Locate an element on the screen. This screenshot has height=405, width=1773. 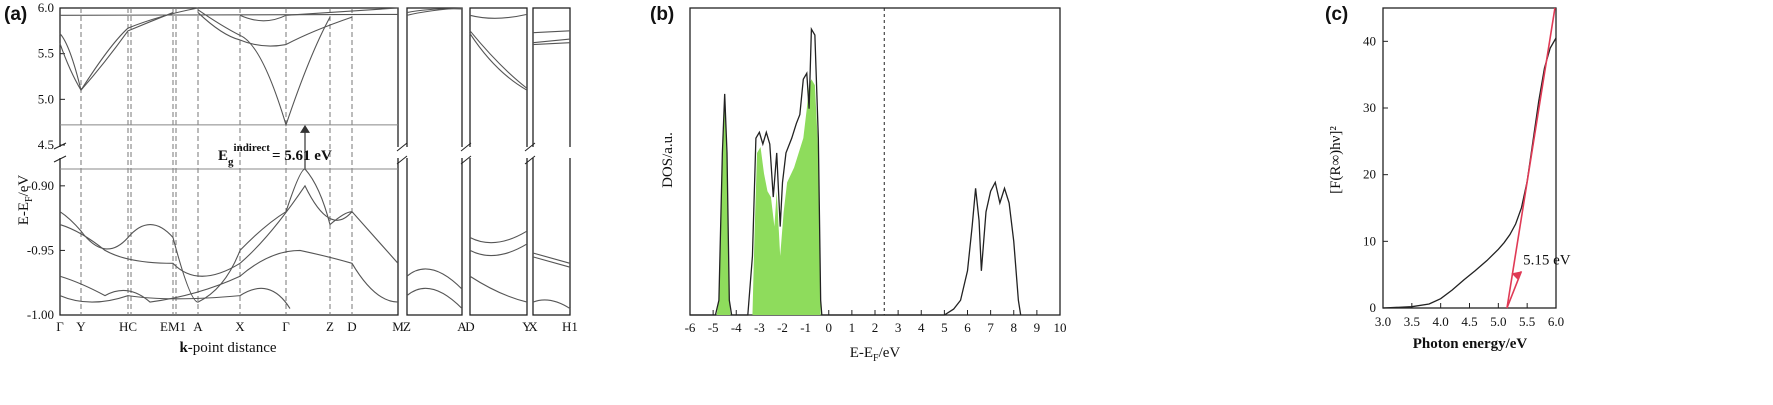
ytick-label: -0.90 is located at coordinates (40, 185).